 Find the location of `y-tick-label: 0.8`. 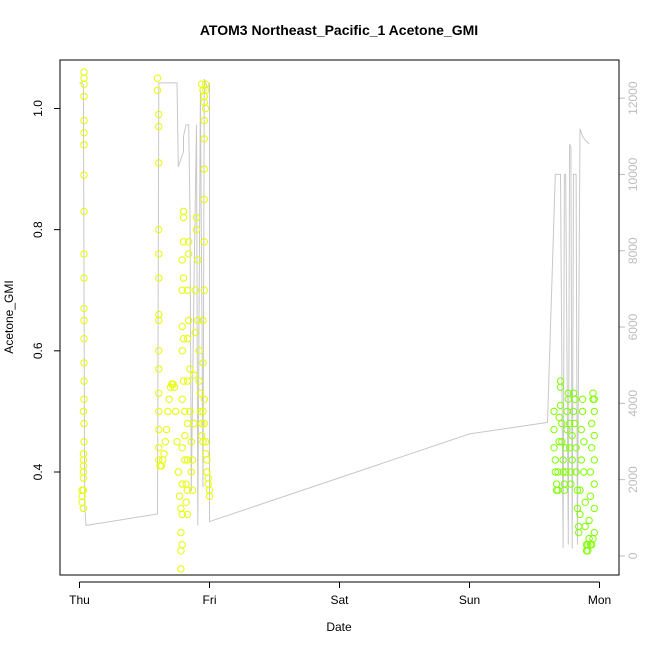

y-tick-label: 0.8 is located at coordinates (38, 229).